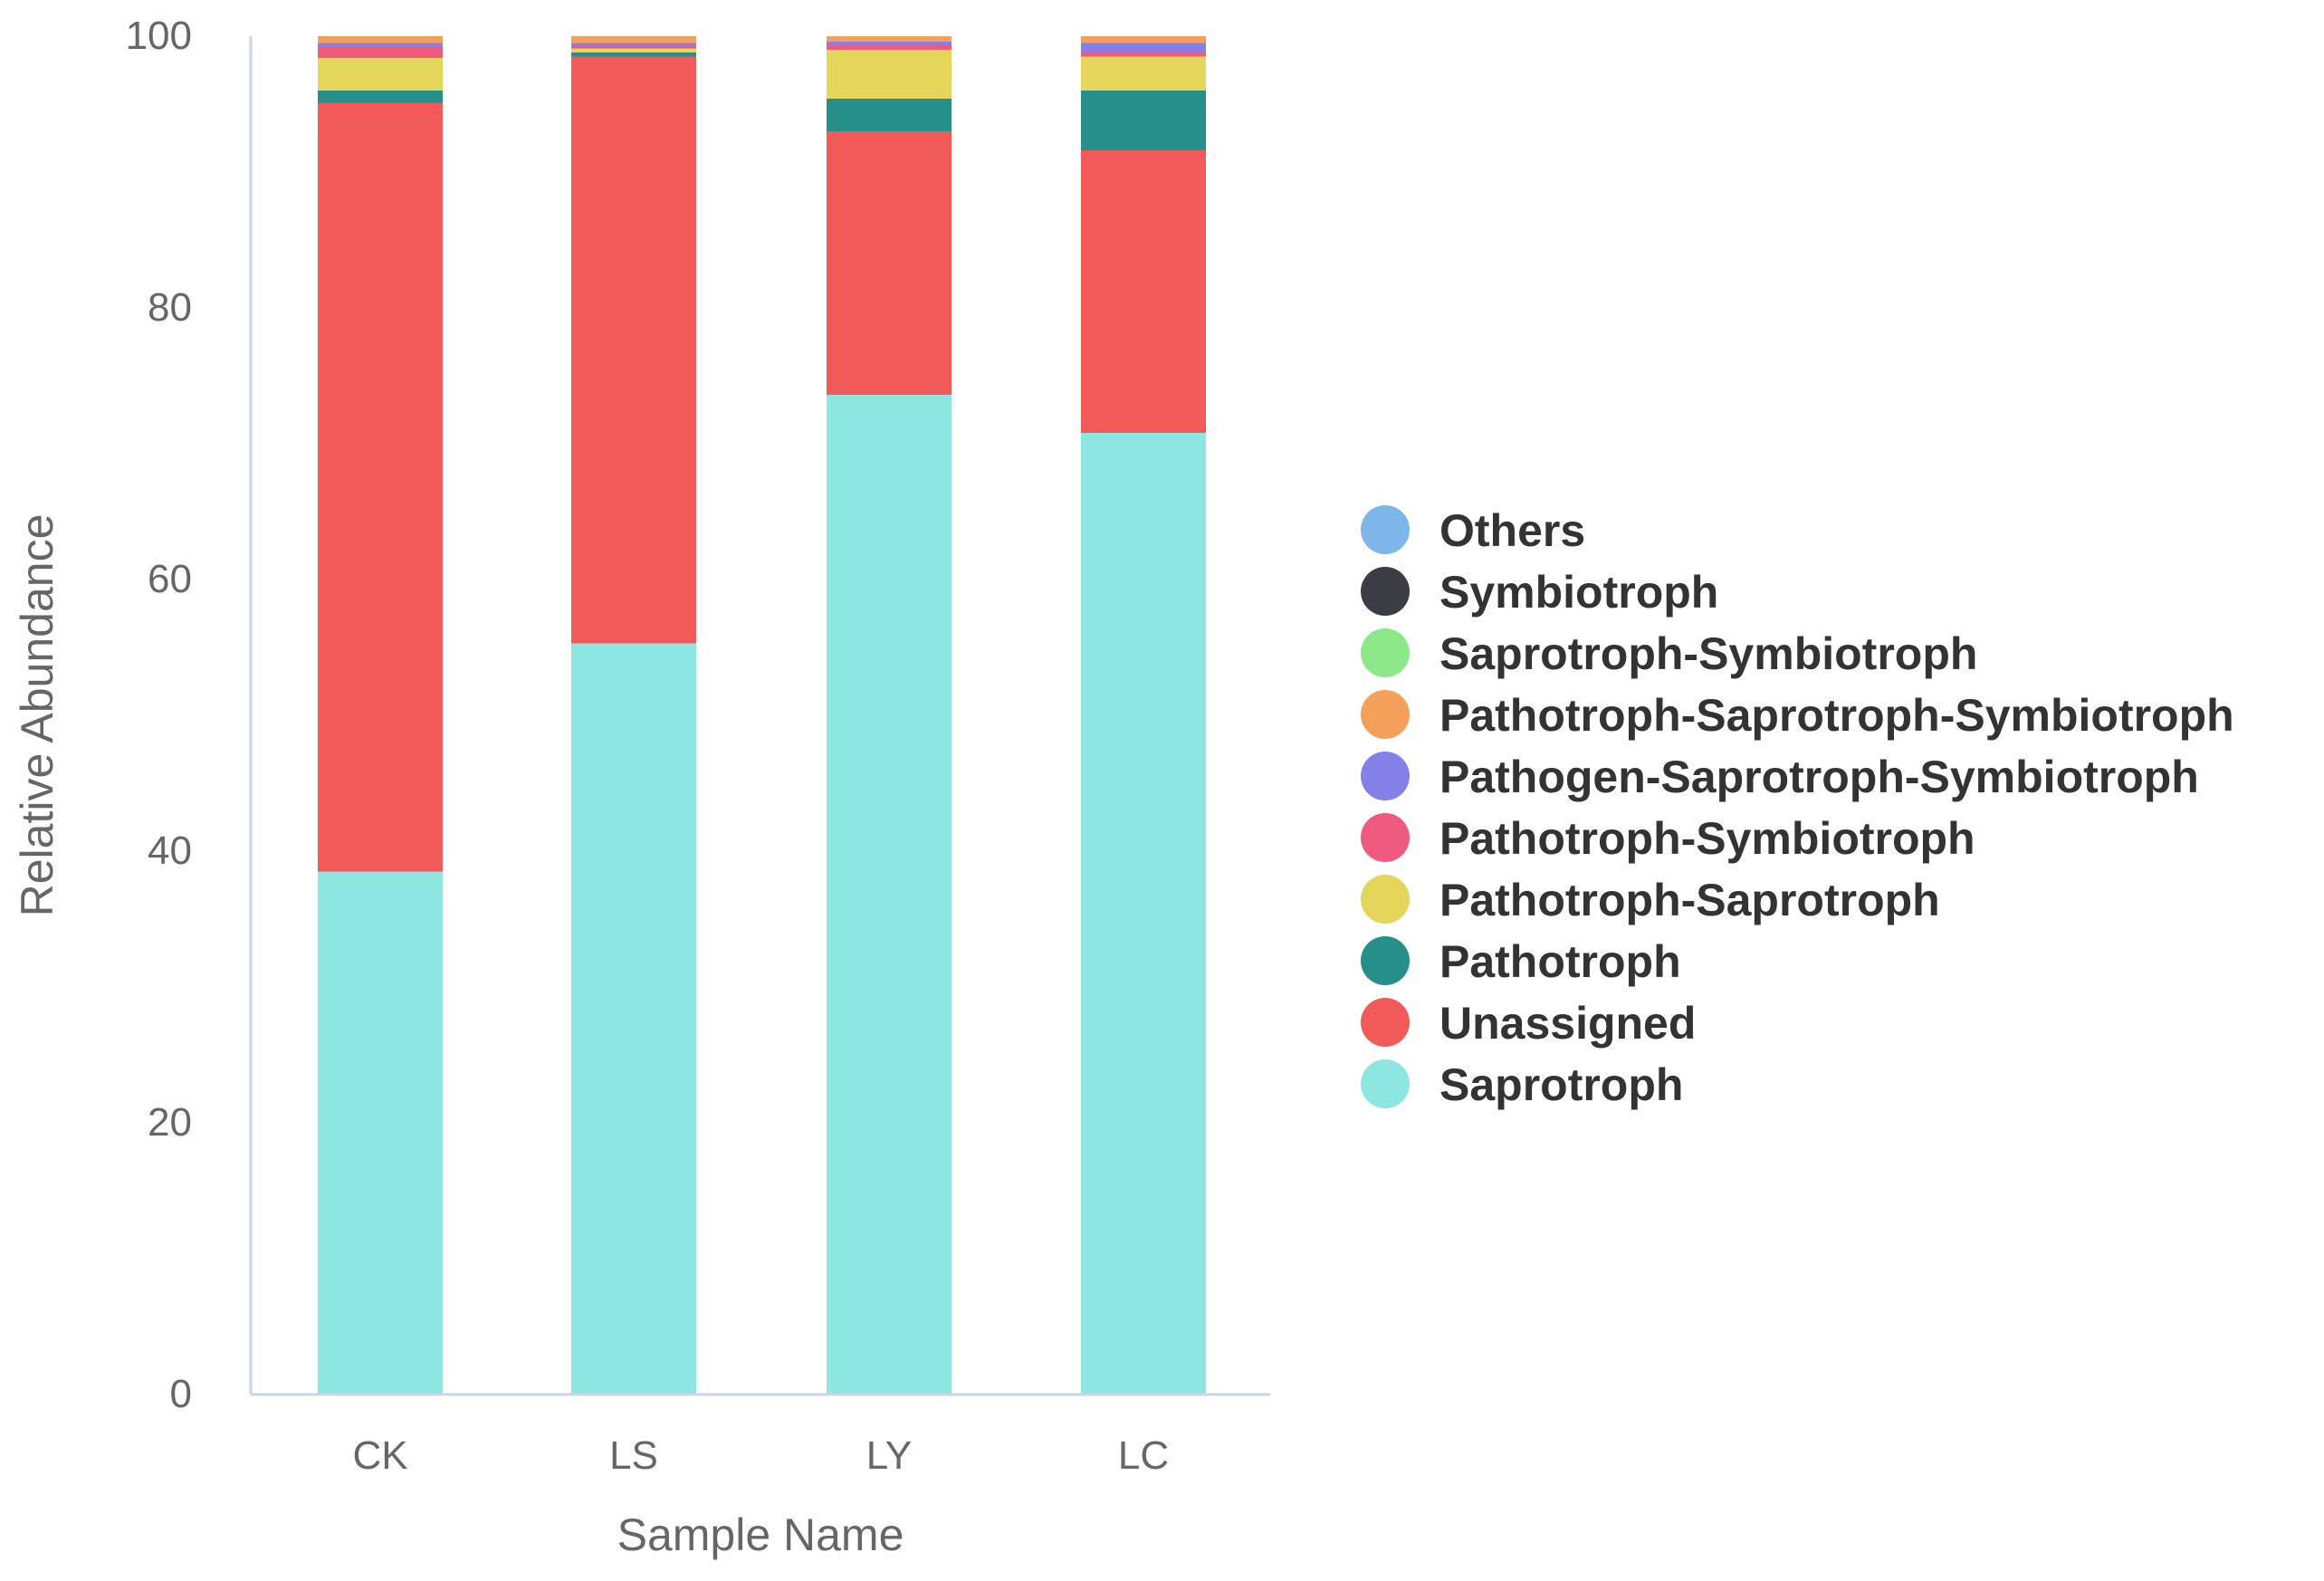 The width and height of the screenshot is (2324, 1581). I want to click on bar-ck-pathogen-saprotroph-symbiotroph, so click(380, 45).